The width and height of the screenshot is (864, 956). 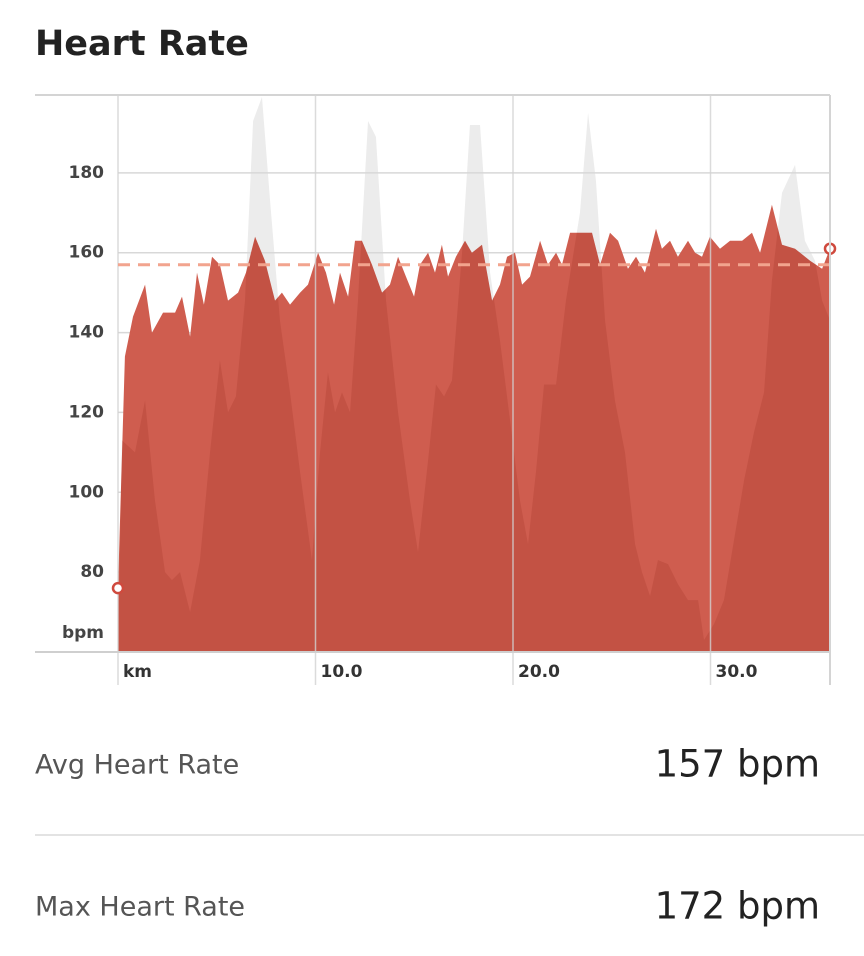 What do you see at coordinates (137, 765) in the screenshot?
I see `stat-label: Avg Heart Rate` at bounding box center [137, 765].